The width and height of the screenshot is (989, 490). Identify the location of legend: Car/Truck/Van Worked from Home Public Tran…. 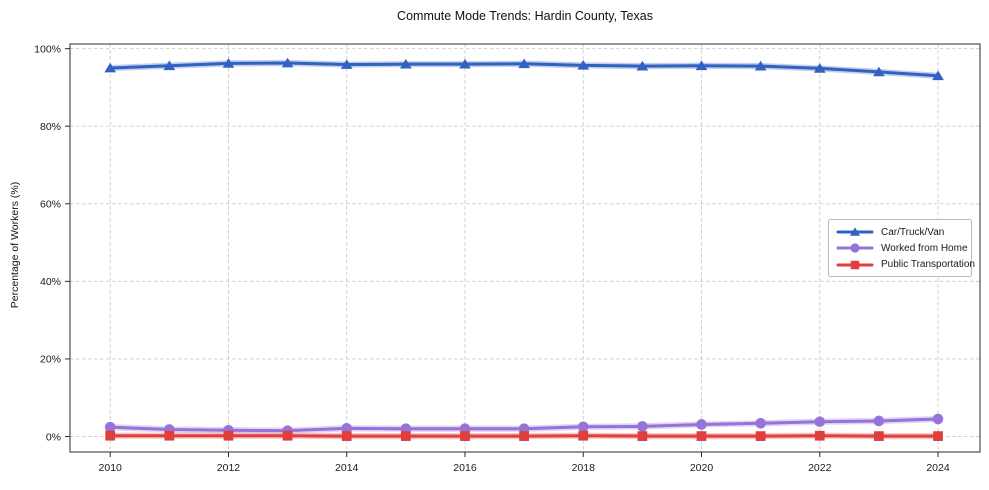
(901, 248).